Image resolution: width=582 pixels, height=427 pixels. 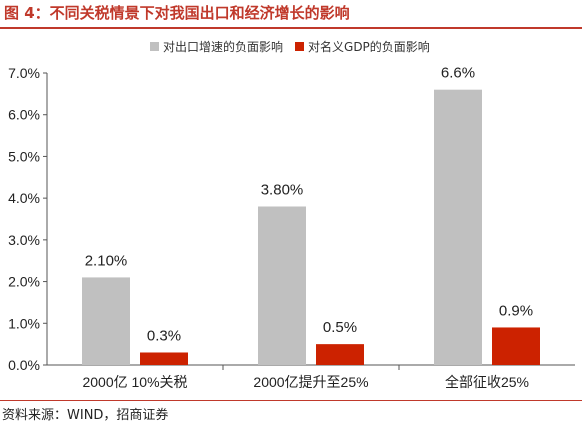 I want to click on y-tick-label: 6.0%, so click(x=24, y=115).